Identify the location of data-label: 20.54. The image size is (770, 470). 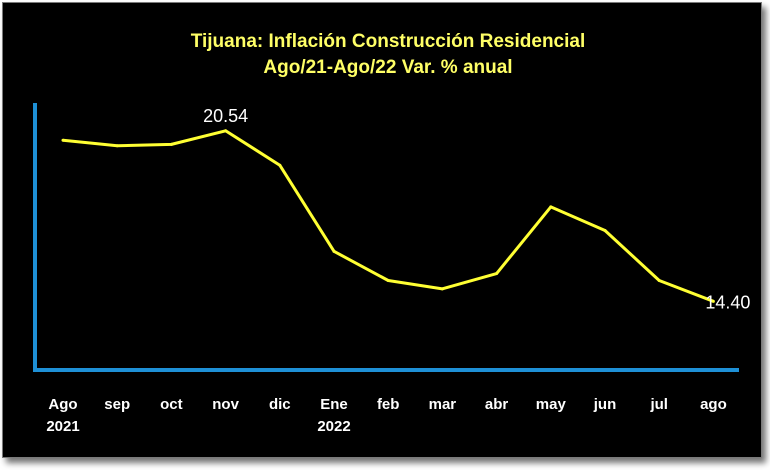
(225, 116).